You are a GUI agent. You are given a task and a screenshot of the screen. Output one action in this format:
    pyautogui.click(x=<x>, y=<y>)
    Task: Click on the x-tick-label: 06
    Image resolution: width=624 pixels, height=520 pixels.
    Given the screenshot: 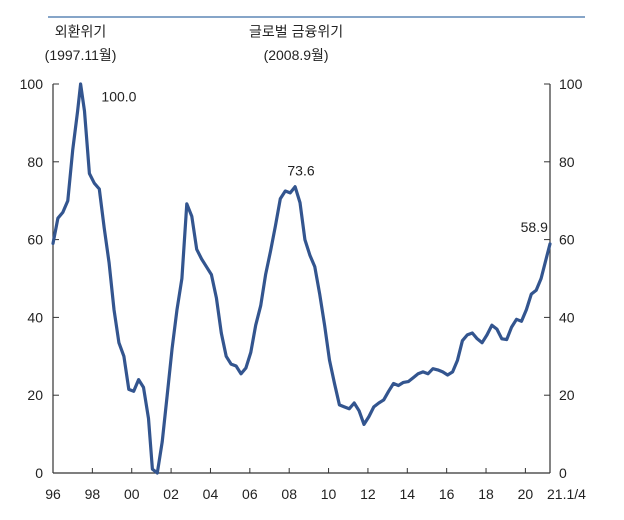 What is the action you would take?
    pyautogui.click(x=250, y=494)
    